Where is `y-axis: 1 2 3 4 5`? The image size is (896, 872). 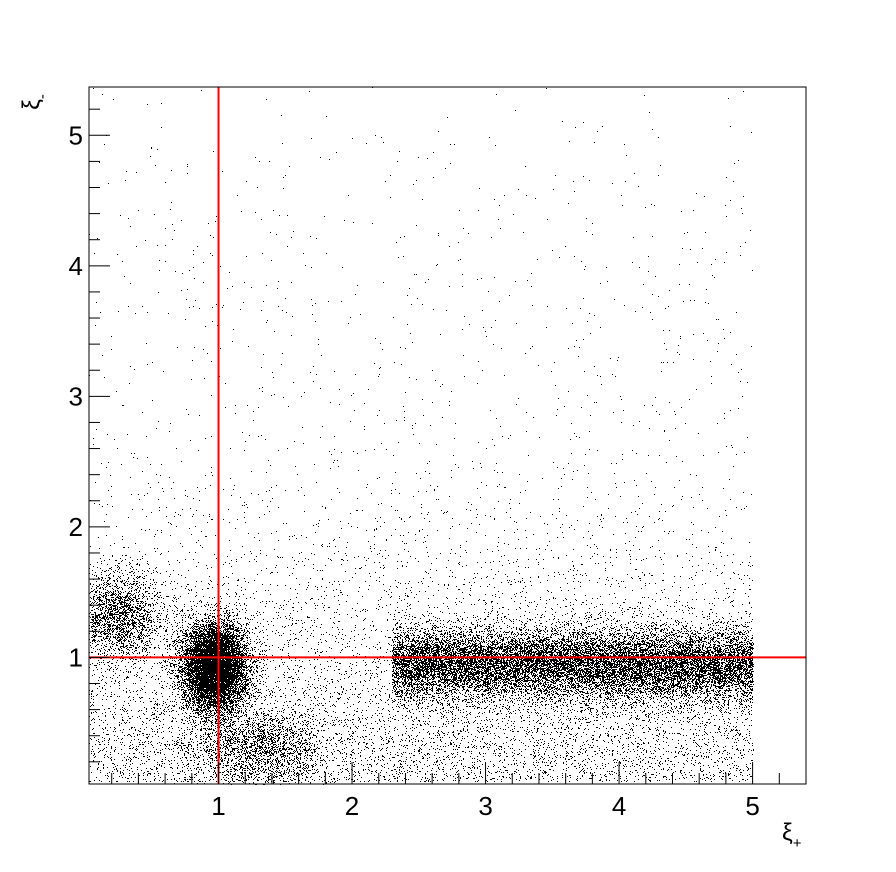 y-axis: 1 2 3 4 5 is located at coordinates (89, 435).